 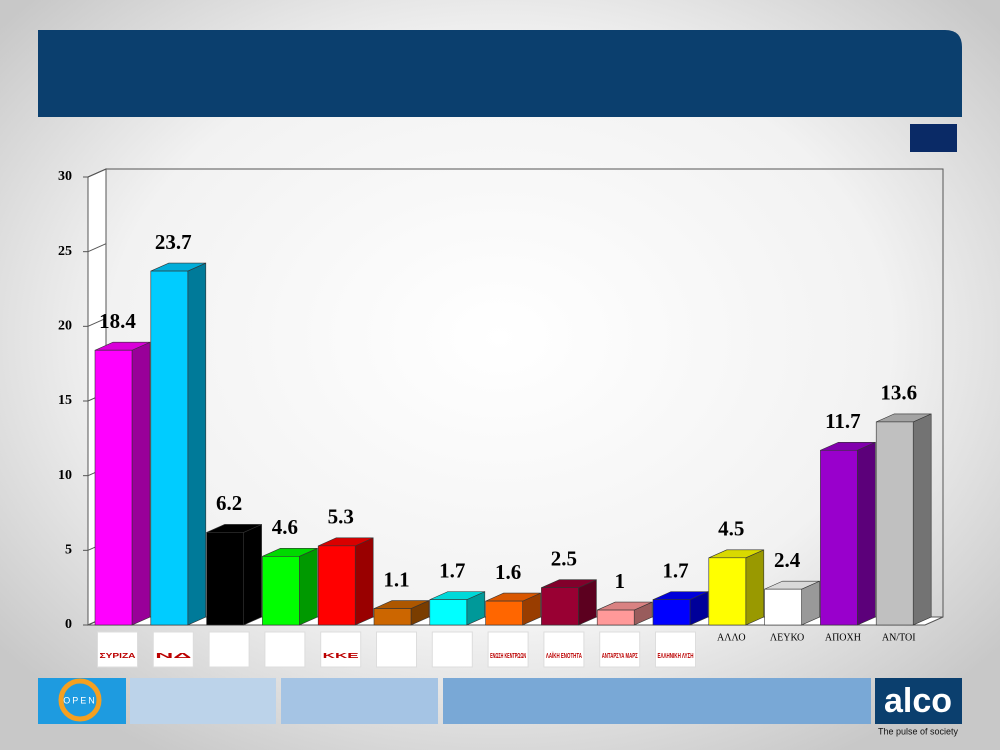 I want to click on brand-box, so click(x=918, y=701).